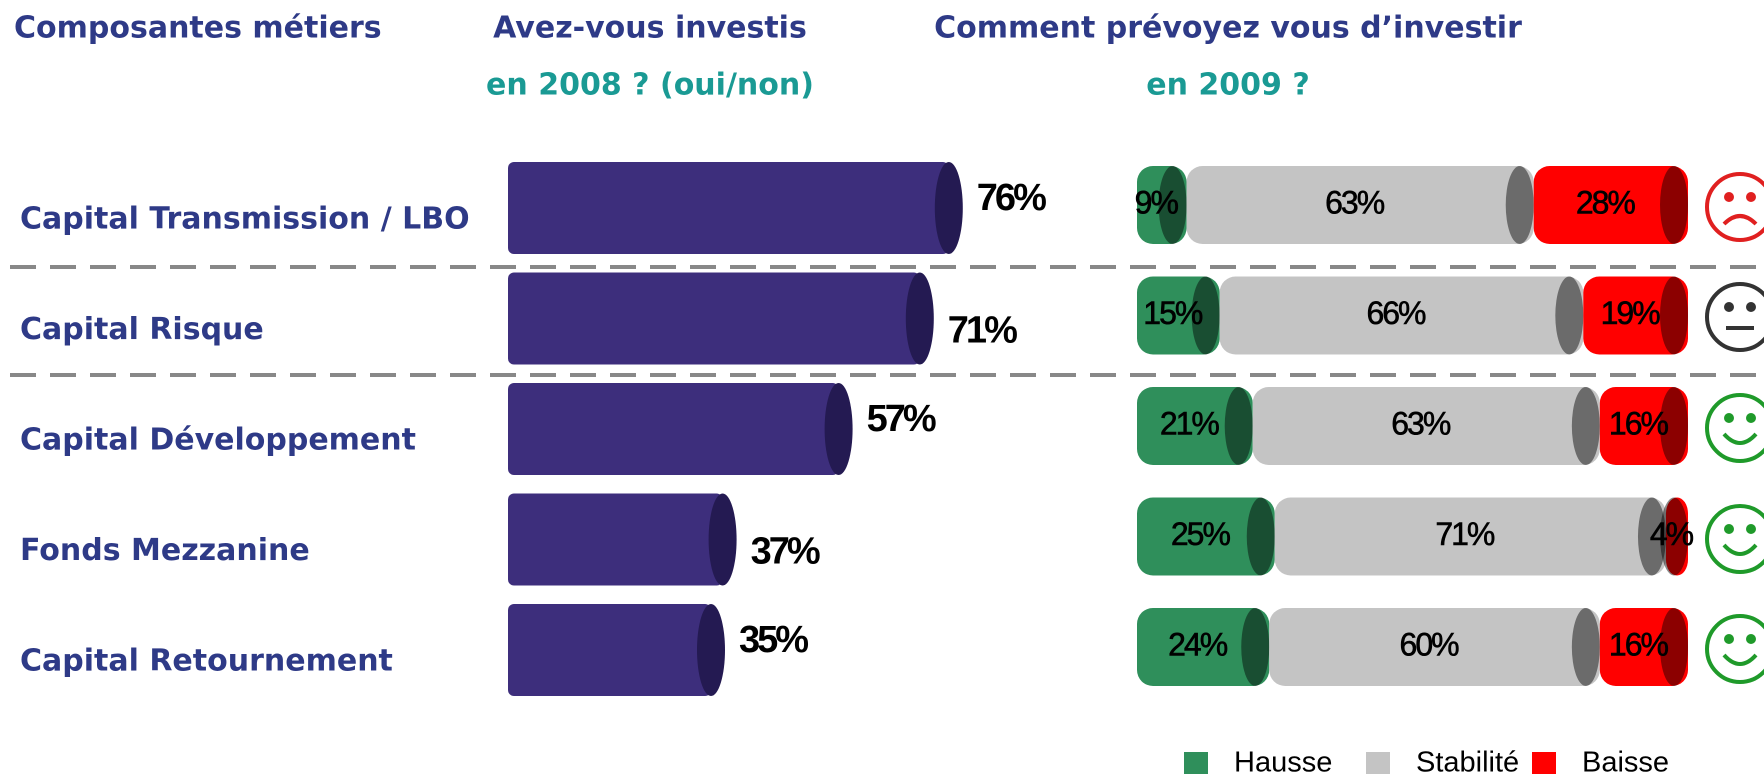 The height and width of the screenshot is (777, 1764). Describe the element at coordinates (1625, 762) in the screenshot. I see `legend-label: Baisse` at that location.